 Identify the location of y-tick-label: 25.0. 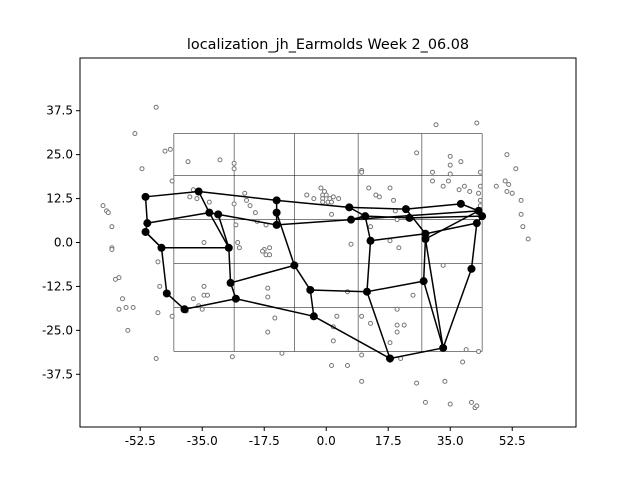
(59, 155).